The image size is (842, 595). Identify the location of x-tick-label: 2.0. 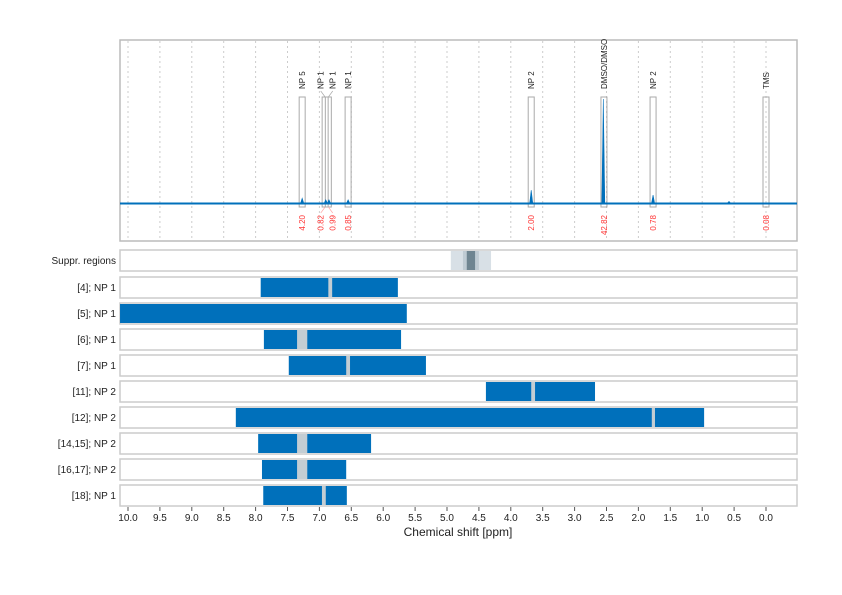
(638, 518).